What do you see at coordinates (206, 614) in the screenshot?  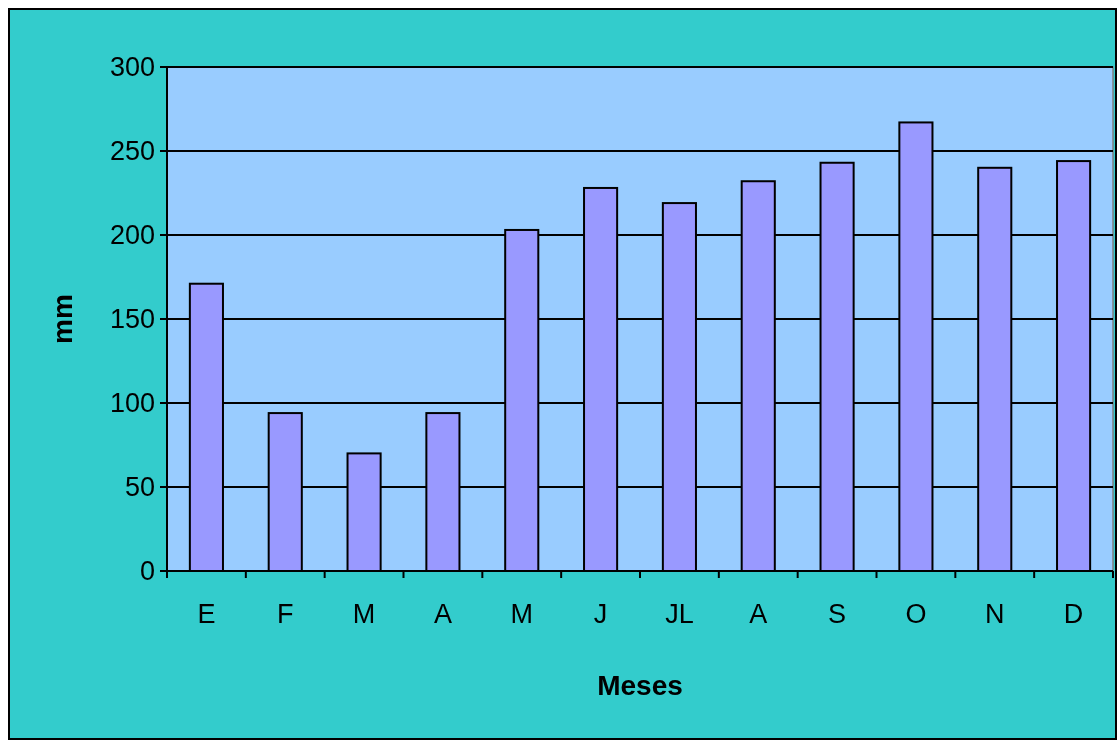 I see `x-tick-label: E` at bounding box center [206, 614].